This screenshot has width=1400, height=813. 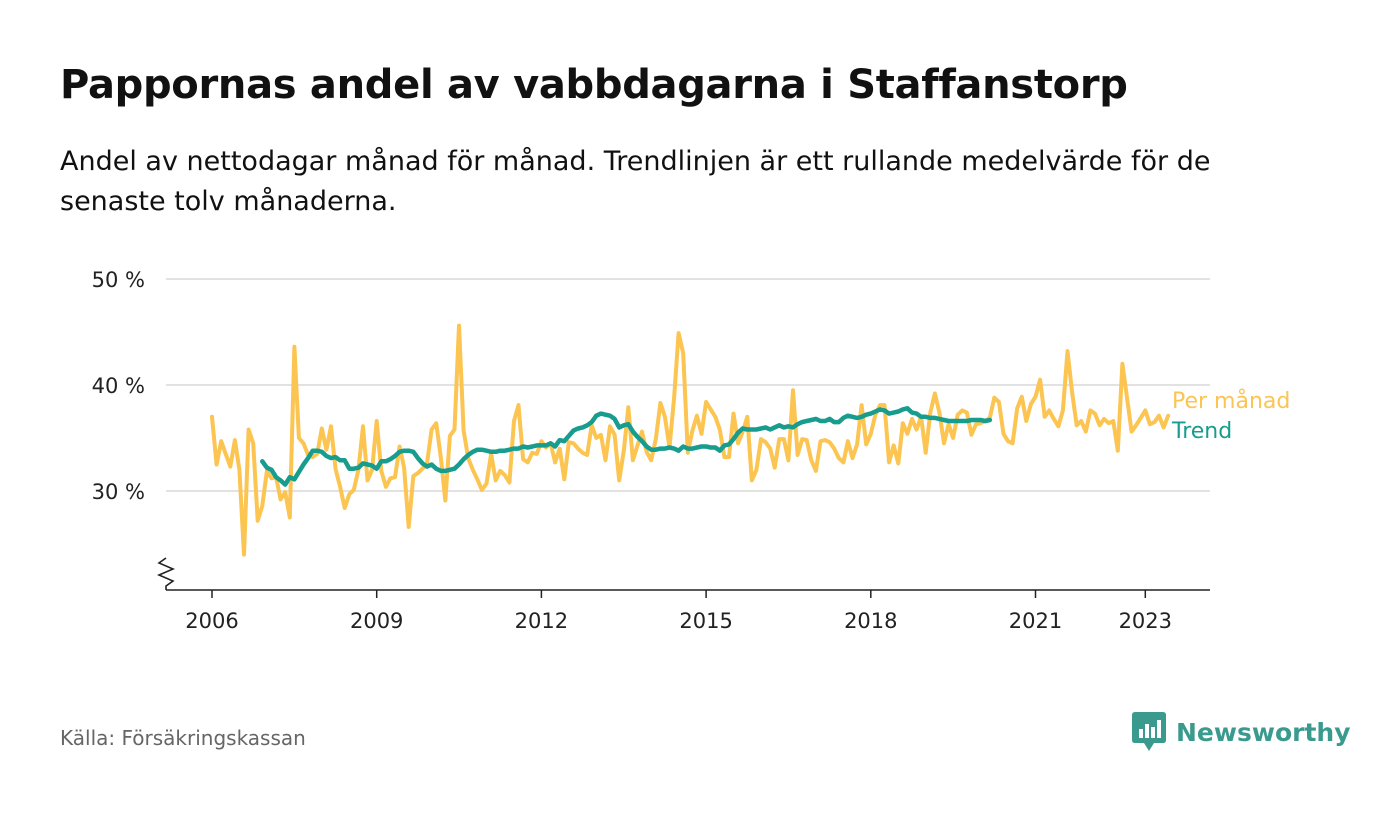 What do you see at coordinates (683, 574) in the screenshot?
I see `axes` at bounding box center [683, 574].